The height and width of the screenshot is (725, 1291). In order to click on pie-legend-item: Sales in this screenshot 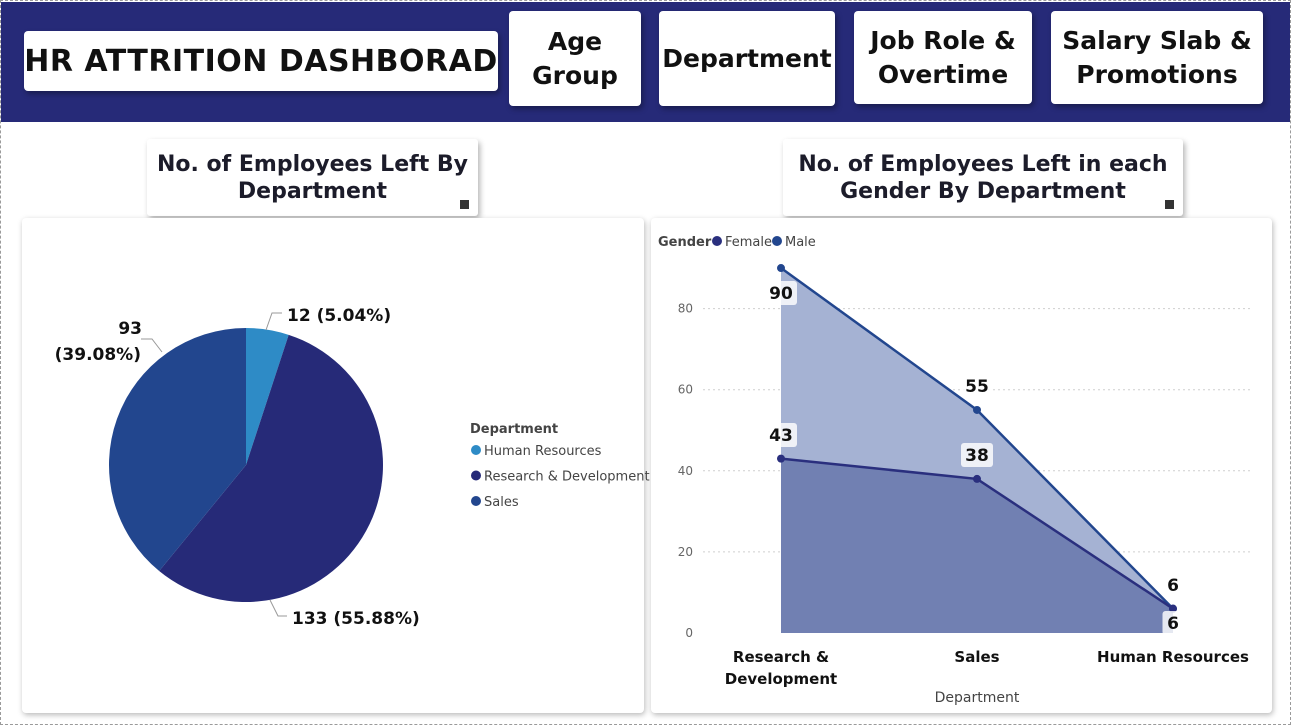, I will do `click(501, 502)`.